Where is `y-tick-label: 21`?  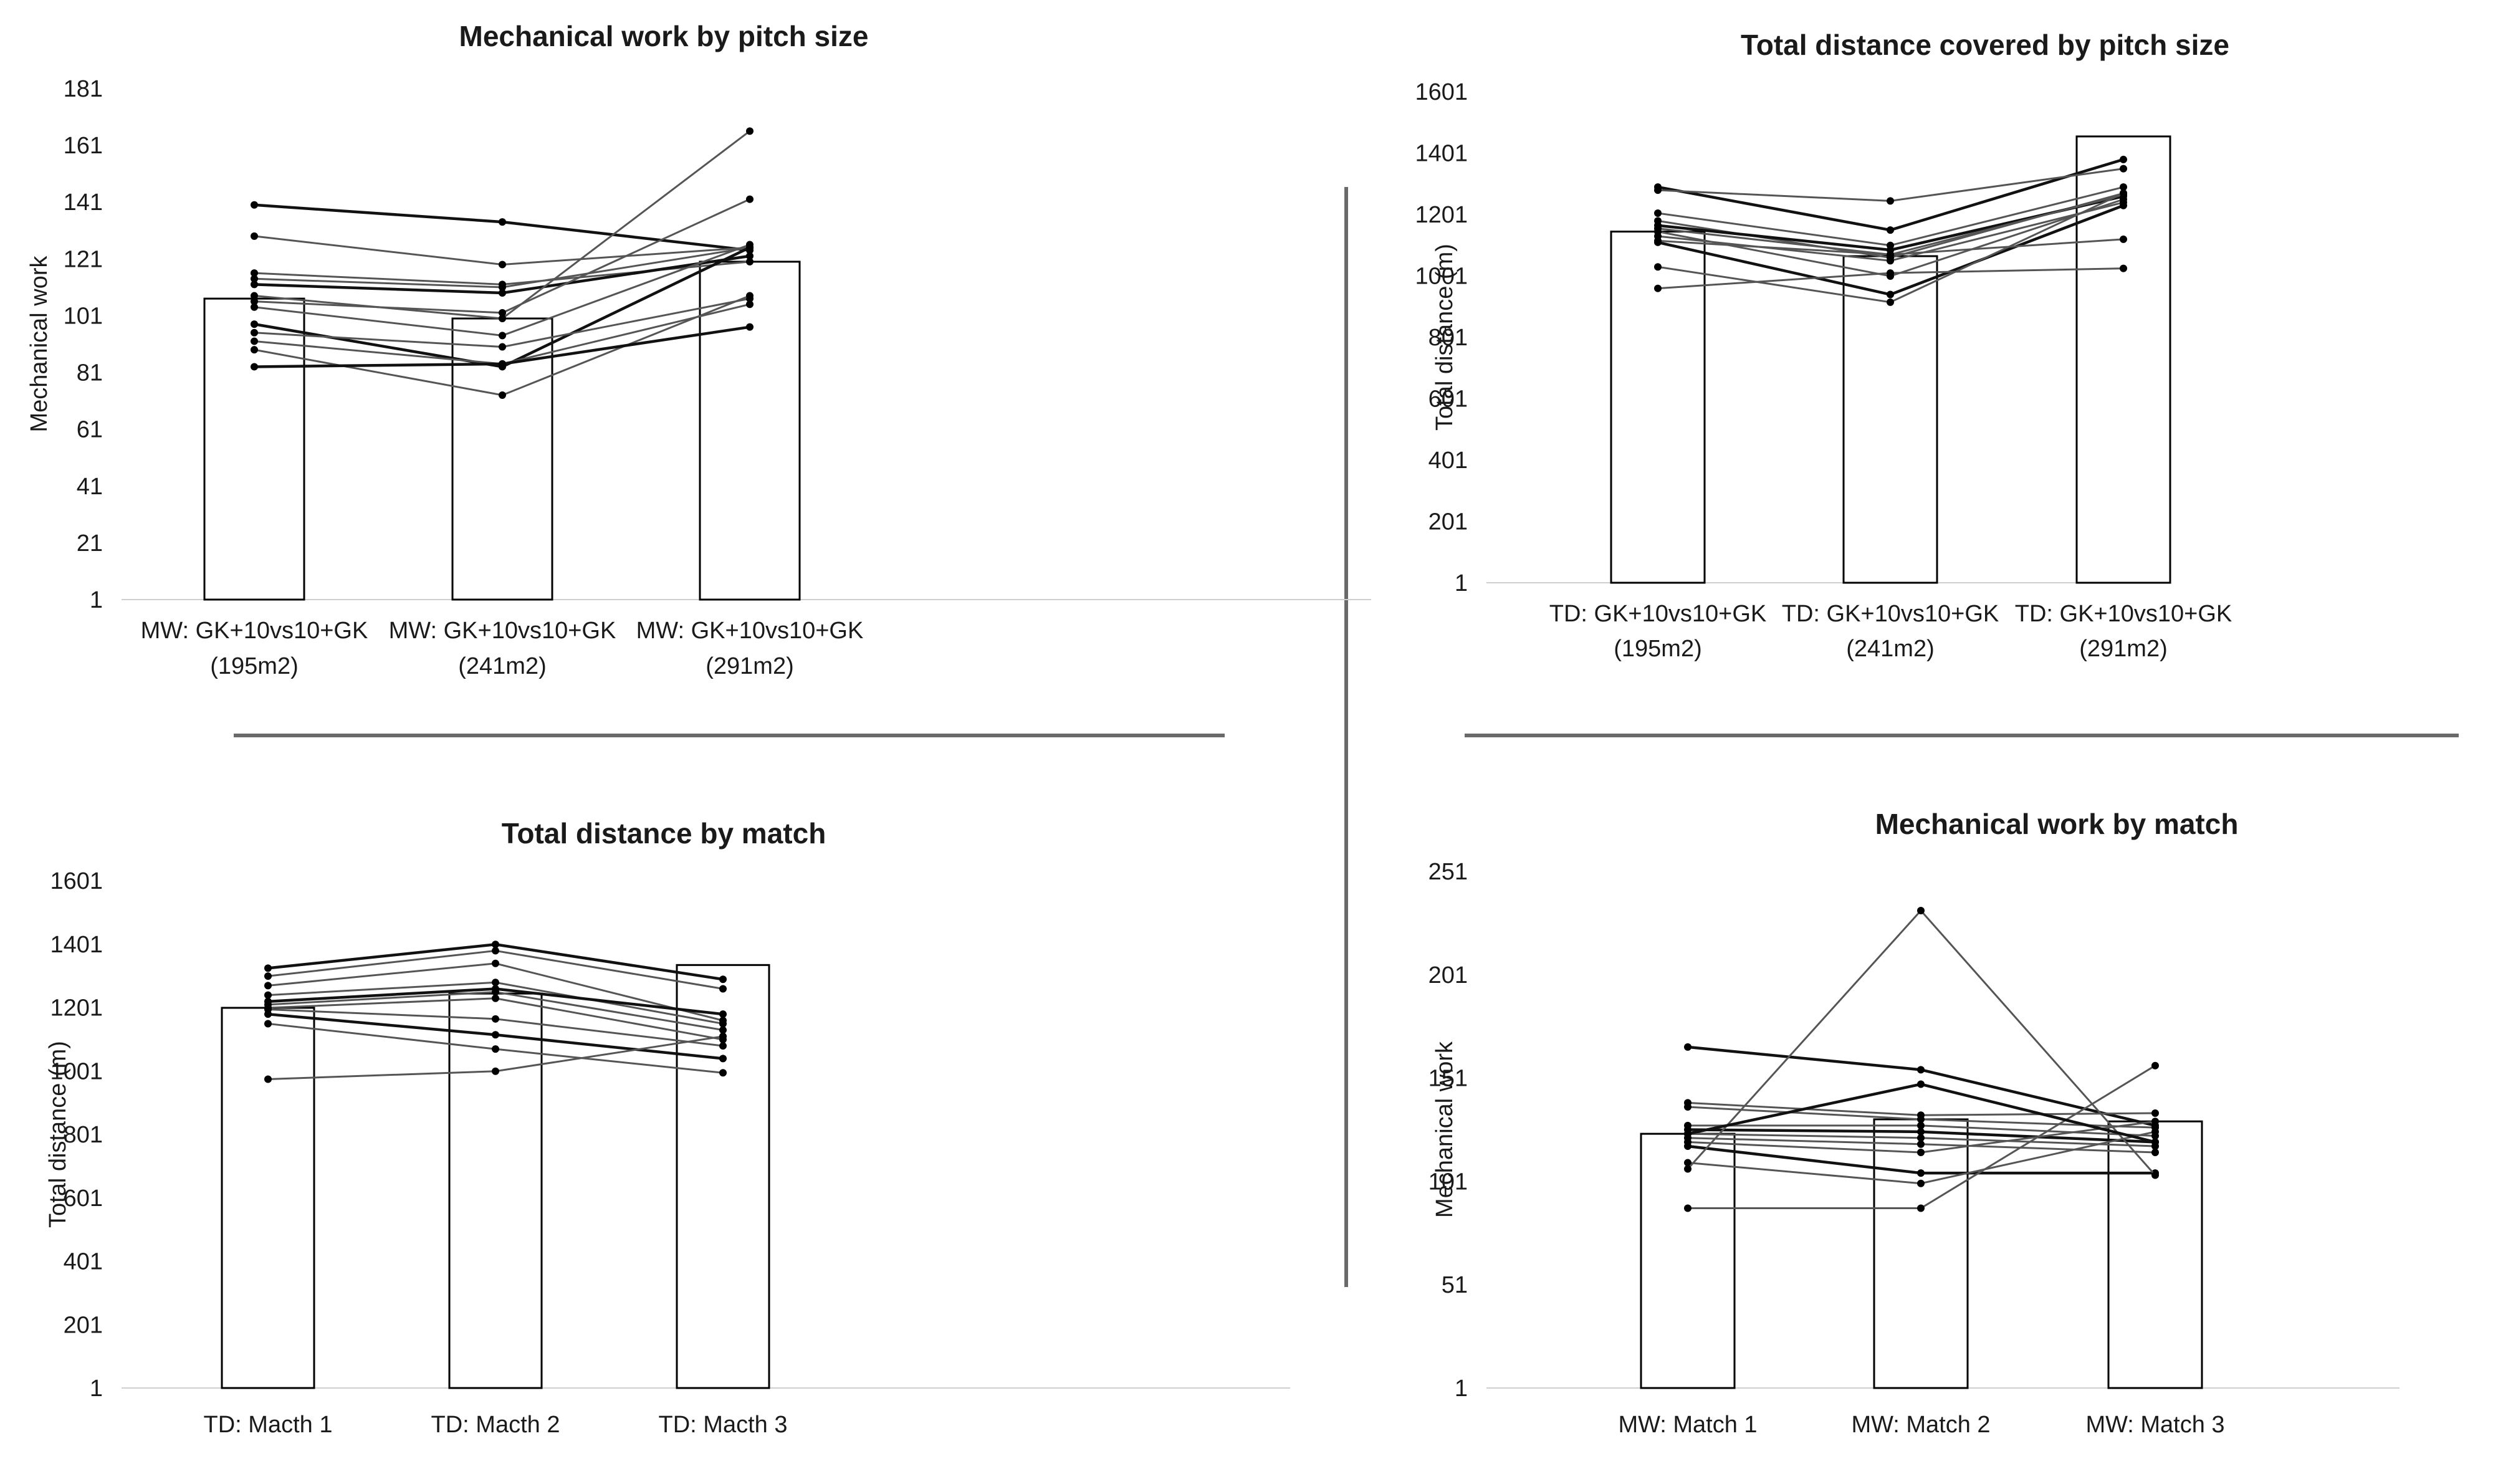
y-tick-label: 21 is located at coordinates (90, 543).